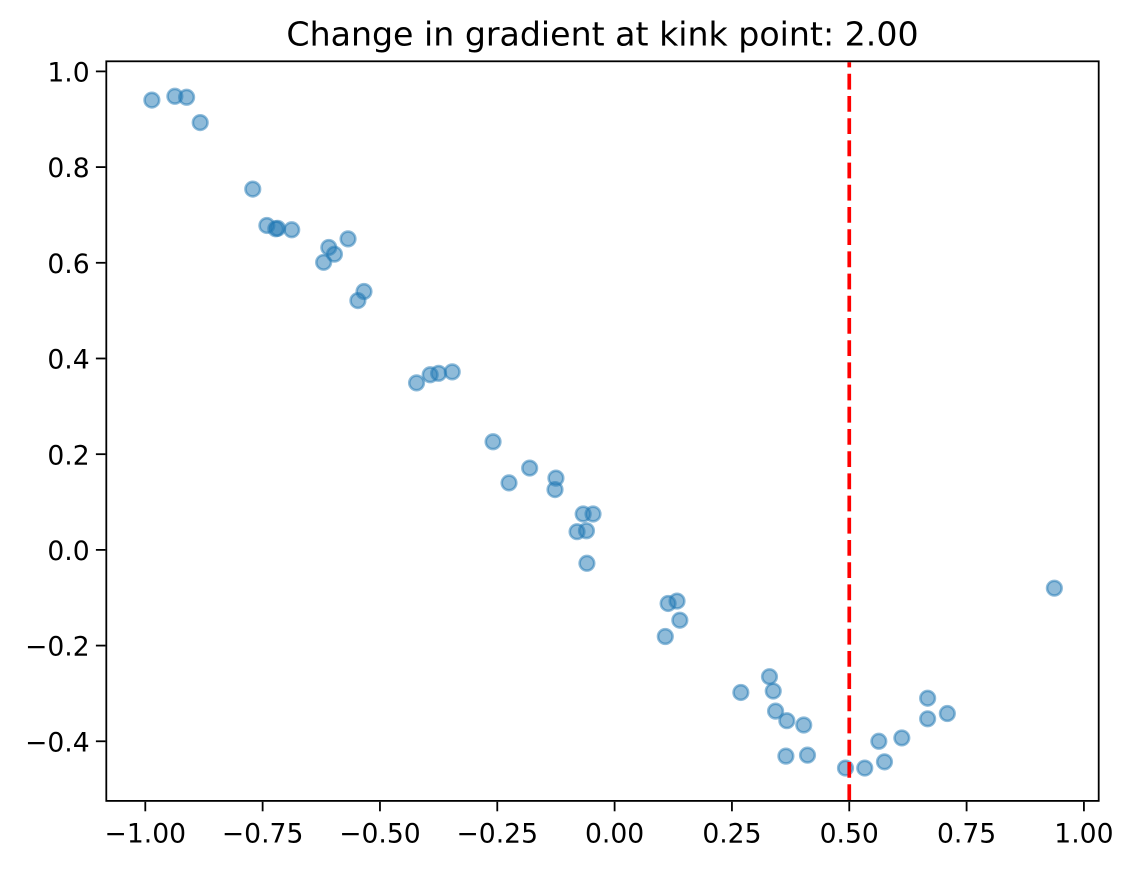 This screenshot has width=1135, height=873. What do you see at coordinates (57, 742) in the screenshot?
I see `y-tick-label: −0.4` at bounding box center [57, 742].